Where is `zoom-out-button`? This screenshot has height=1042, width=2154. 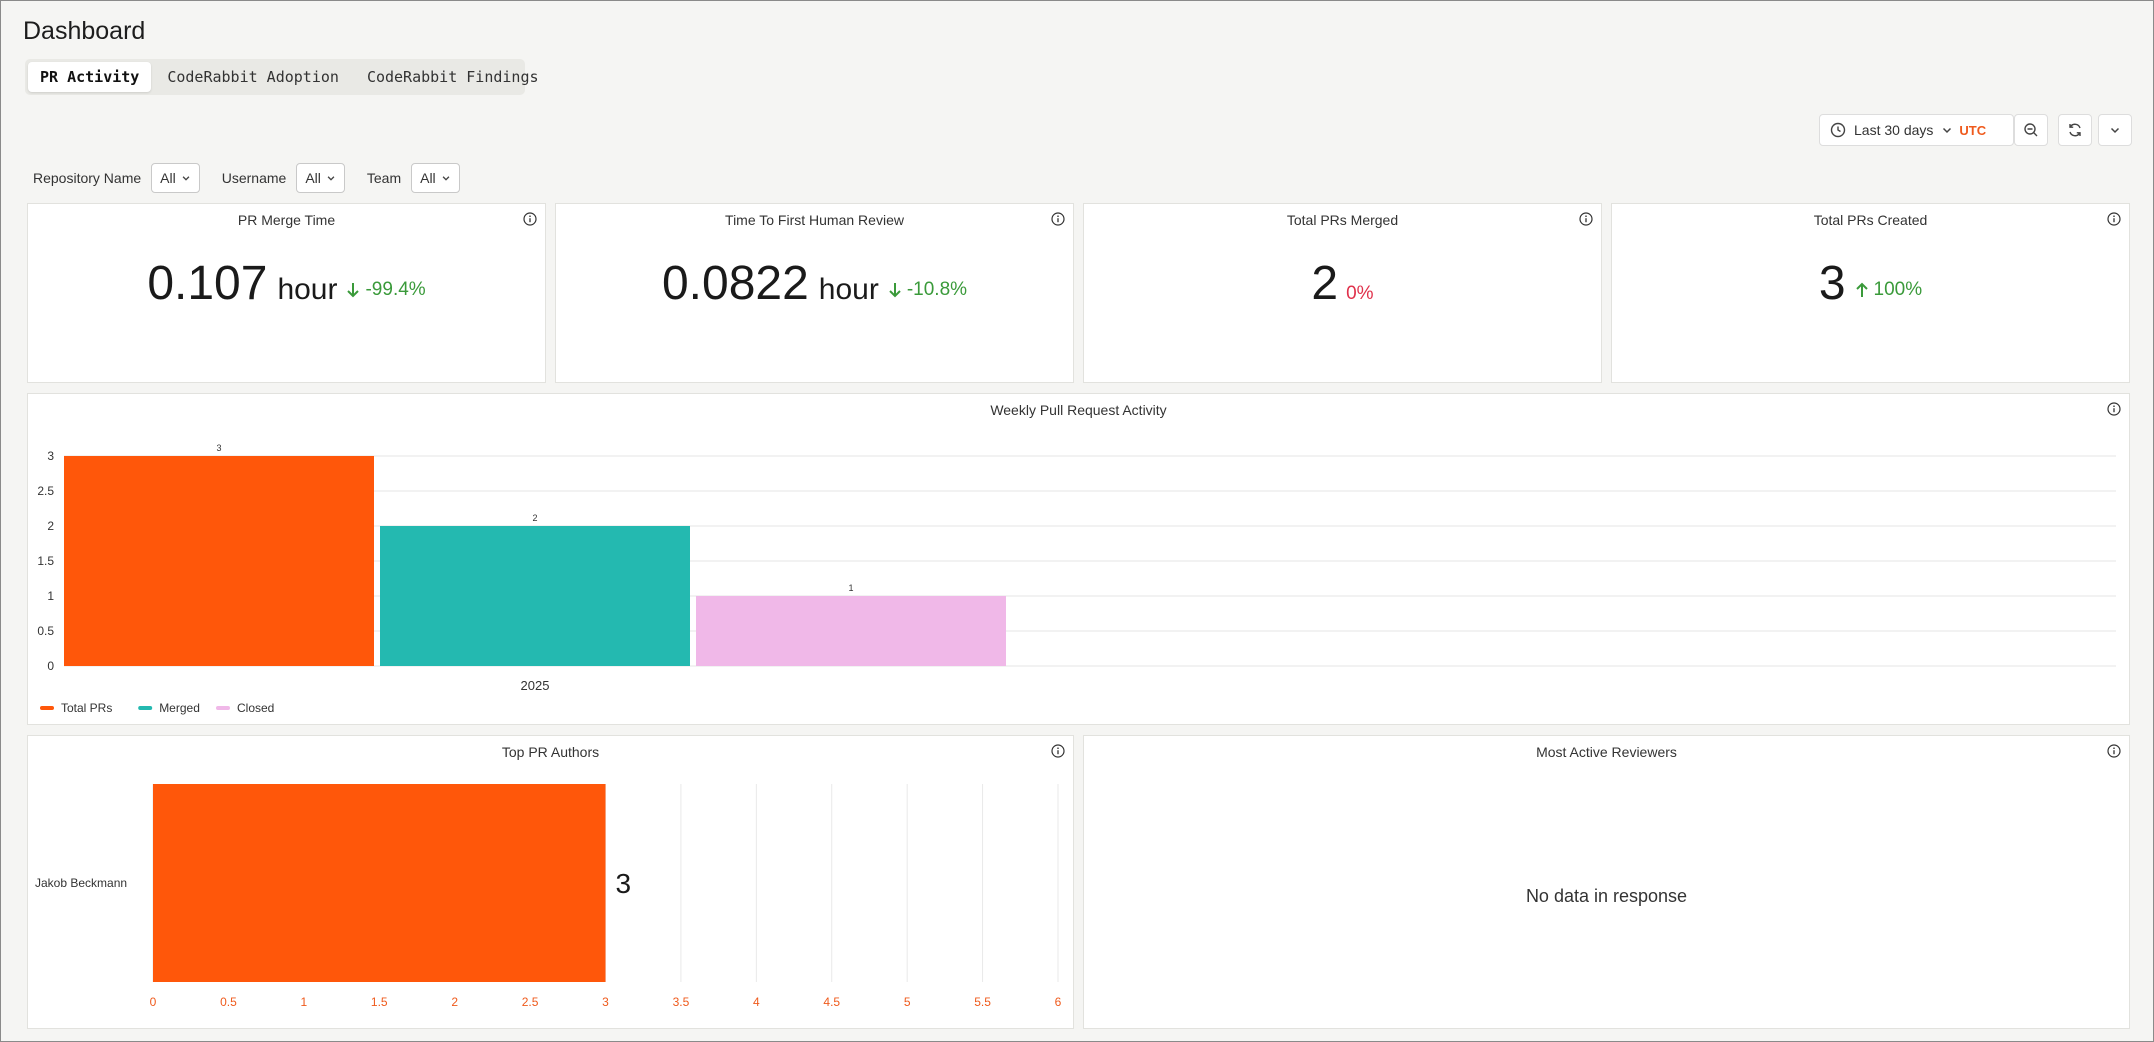 zoom-out-button is located at coordinates (2031, 130).